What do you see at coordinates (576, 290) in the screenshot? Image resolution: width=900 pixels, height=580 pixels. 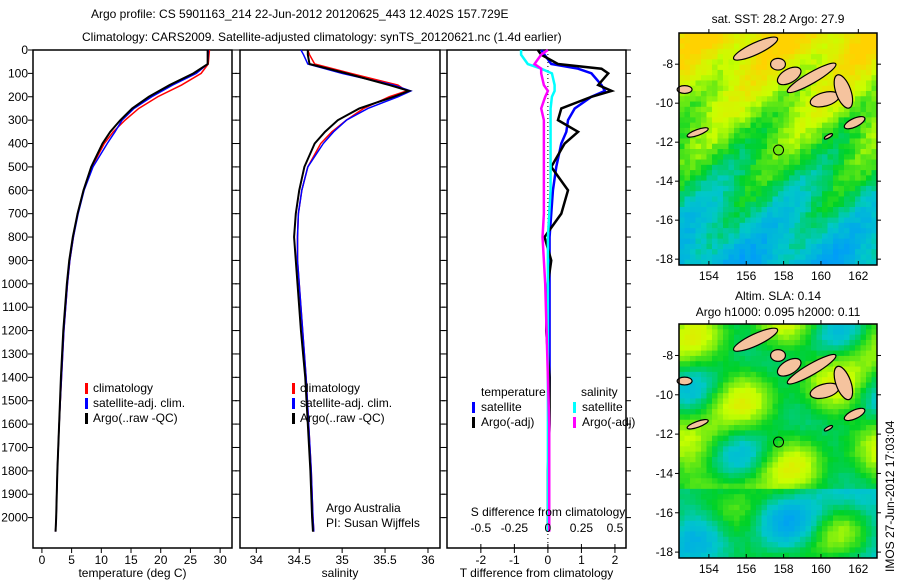 I see `series-line-t-argo-adj-` at bounding box center [576, 290].